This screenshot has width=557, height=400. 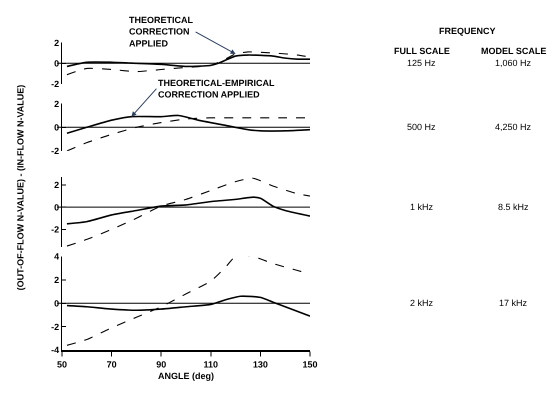 What do you see at coordinates (111, 365) in the screenshot?
I see `x-tick-label: 70` at bounding box center [111, 365].